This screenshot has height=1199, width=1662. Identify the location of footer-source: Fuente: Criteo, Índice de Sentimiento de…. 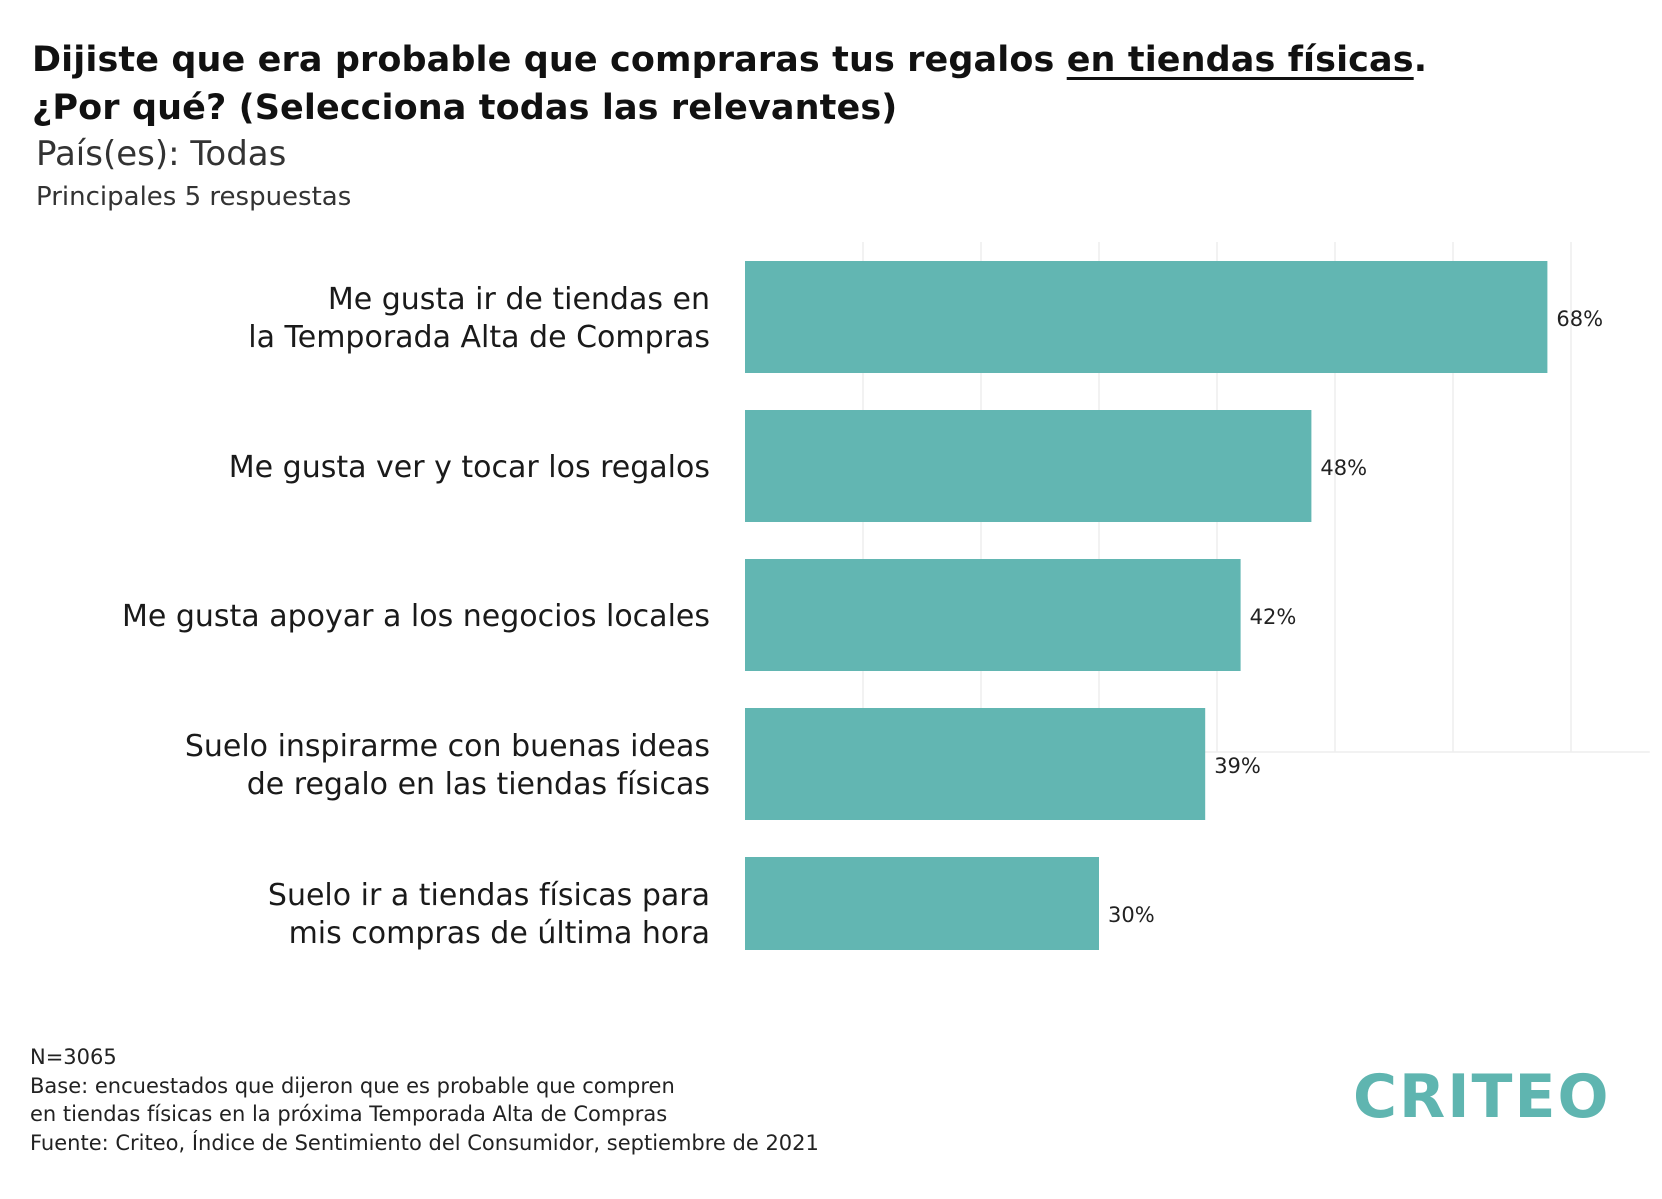
(424, 1142).